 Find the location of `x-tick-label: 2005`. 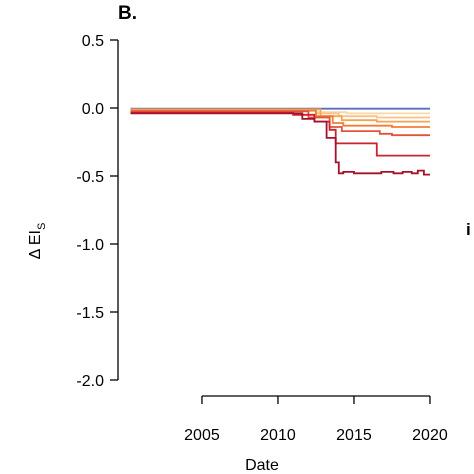

x-tick-label: 2005 is located at coordinates (202, 435).